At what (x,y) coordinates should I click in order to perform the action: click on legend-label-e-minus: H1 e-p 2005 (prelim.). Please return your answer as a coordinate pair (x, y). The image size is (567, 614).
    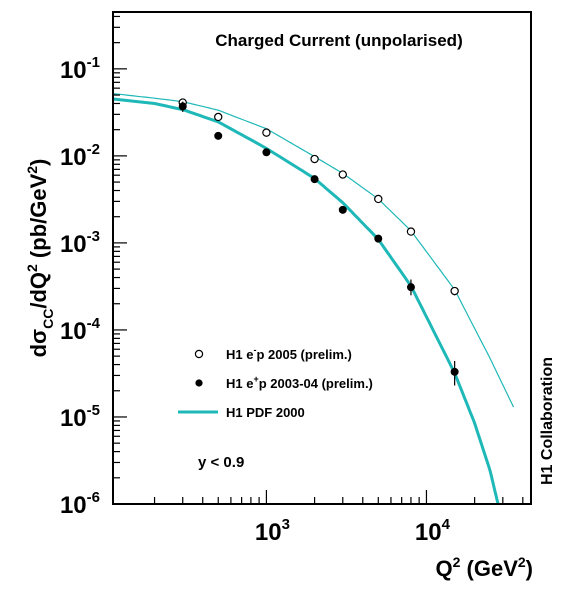
    Looking at the image, I should click on (289, 353).